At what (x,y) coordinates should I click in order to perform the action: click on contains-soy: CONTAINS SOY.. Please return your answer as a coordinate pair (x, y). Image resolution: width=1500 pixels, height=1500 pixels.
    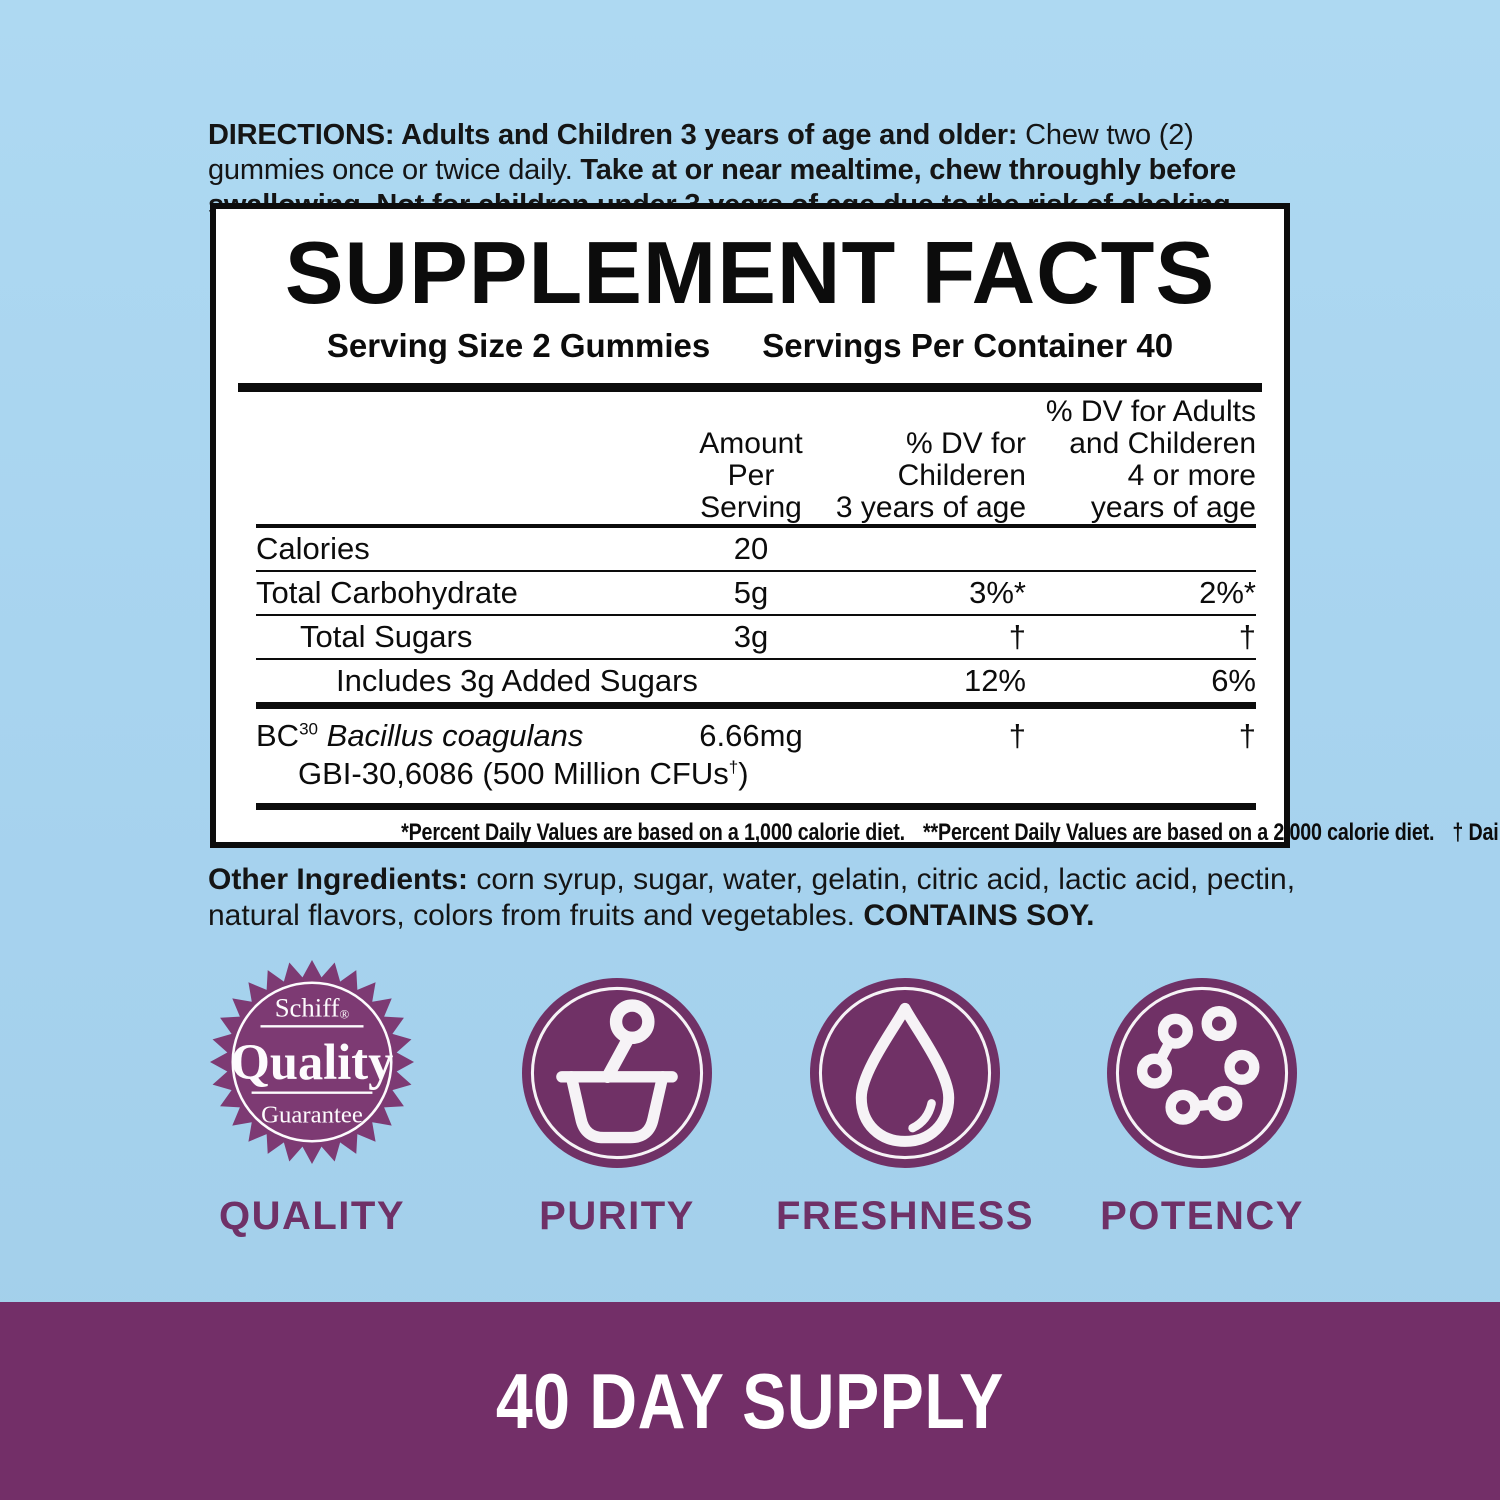
    Looking at the image, I should click on (979, 915).